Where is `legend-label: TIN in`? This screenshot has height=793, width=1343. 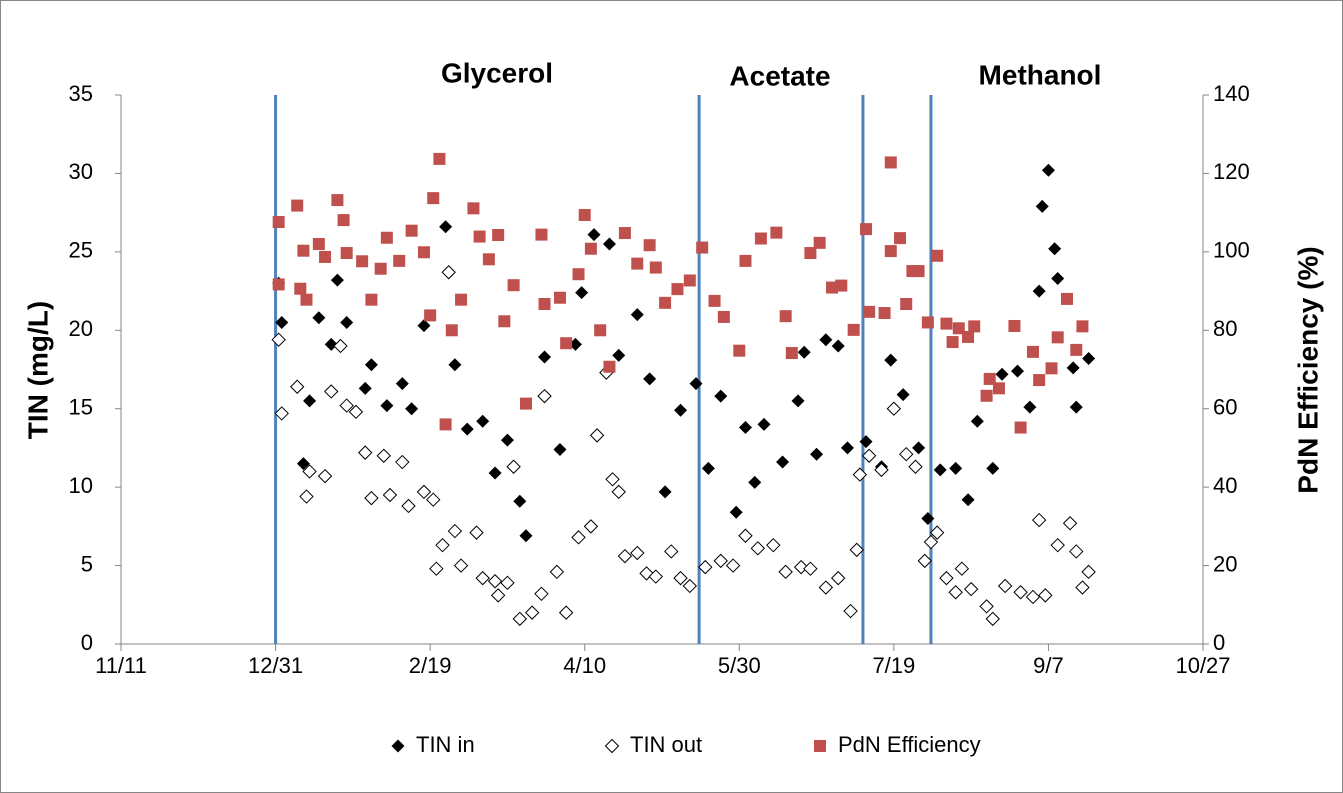
legend-label: TIN in is located at coordinates (445, 744).